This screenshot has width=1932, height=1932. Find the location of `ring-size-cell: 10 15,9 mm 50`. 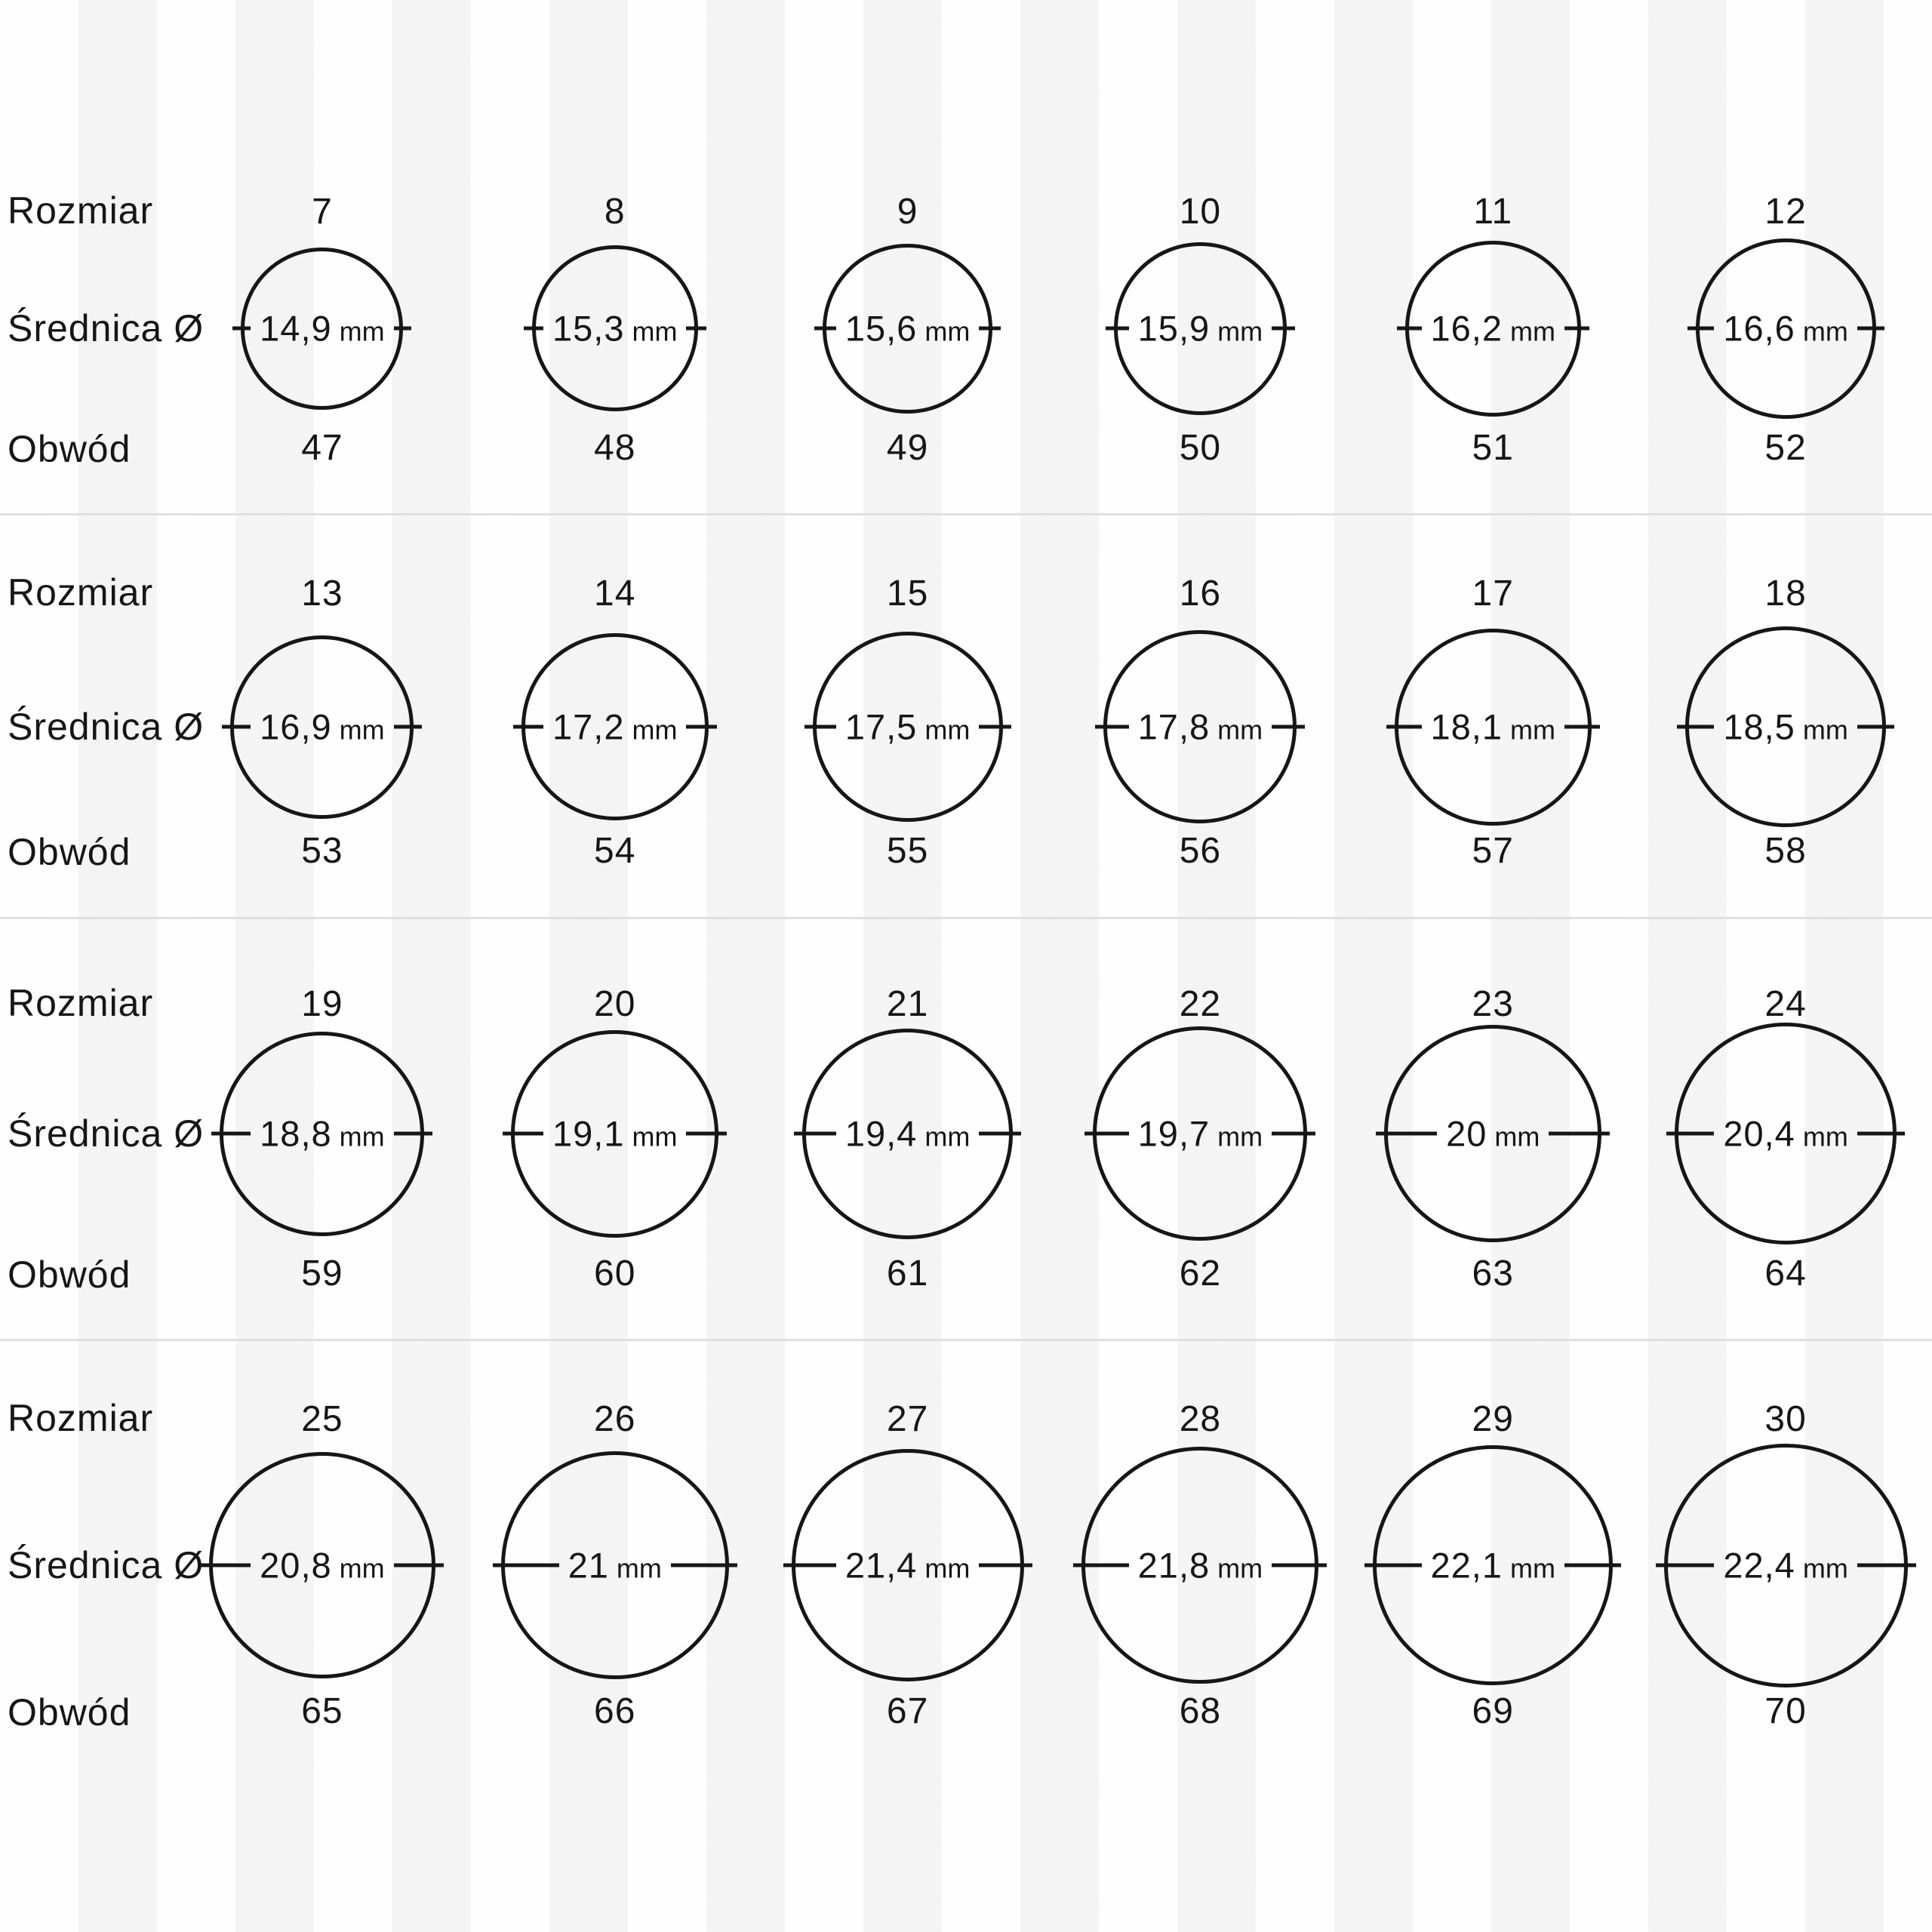

ring-size-cell: 10 15,9 mm 50 is located at coordinates (1200, 256).